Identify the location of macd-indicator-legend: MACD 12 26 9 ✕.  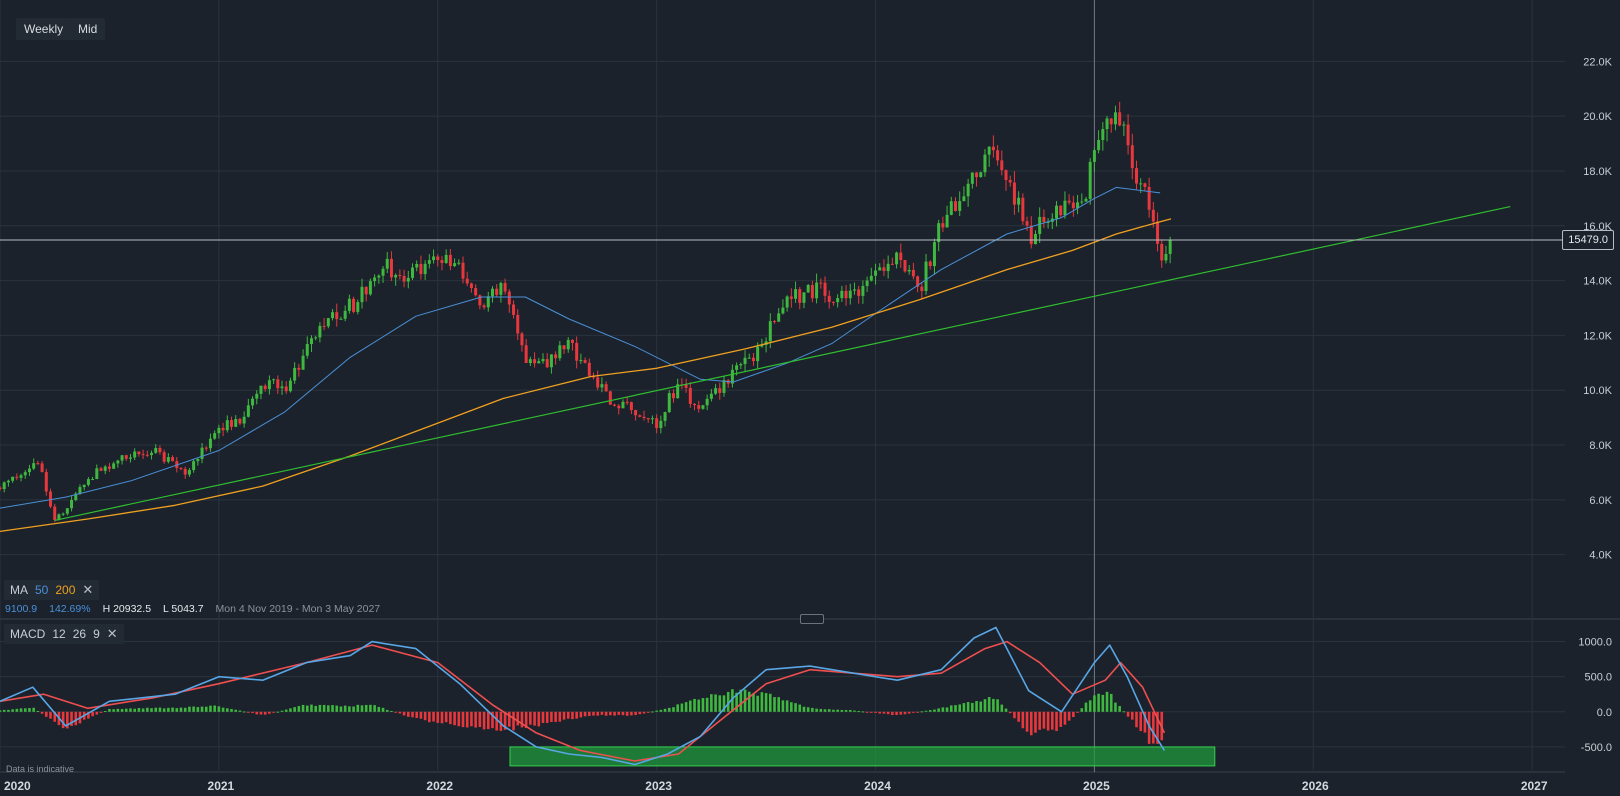
(64, 634).